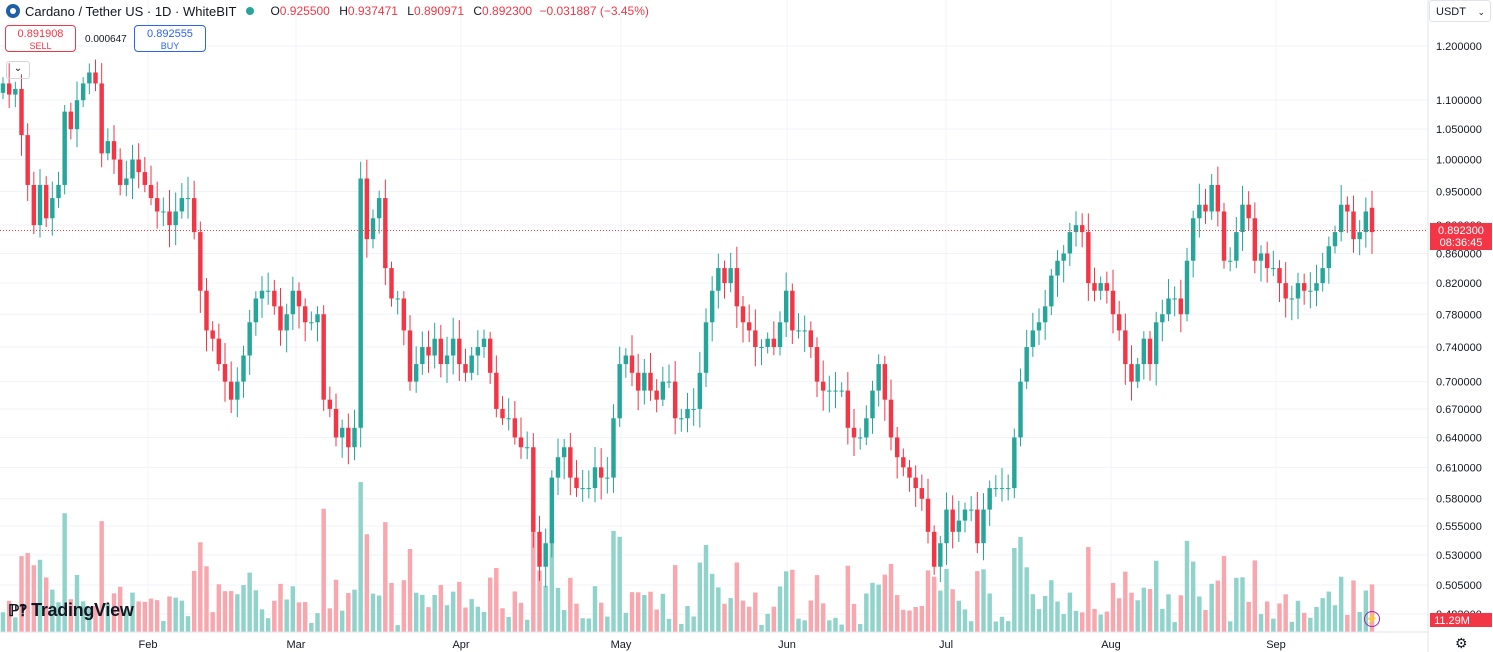 The width and height of the screenshot is (1493, 652). What do you see at coordinates (13, 11) in the screenshot?
I see `cardano-symbol-icon` at bounding box center [13, 11].